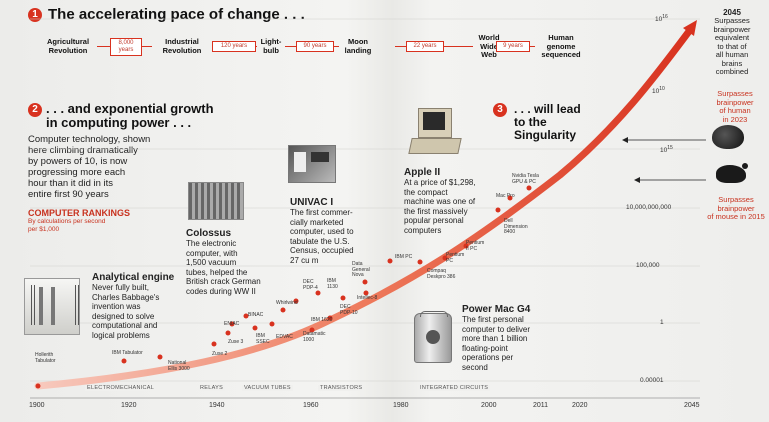 This screenshot has width=769, height=422. Describe the element at coordinates (541, 405) in the screenshot. I see `x-tick-2011: 2011` at that location.